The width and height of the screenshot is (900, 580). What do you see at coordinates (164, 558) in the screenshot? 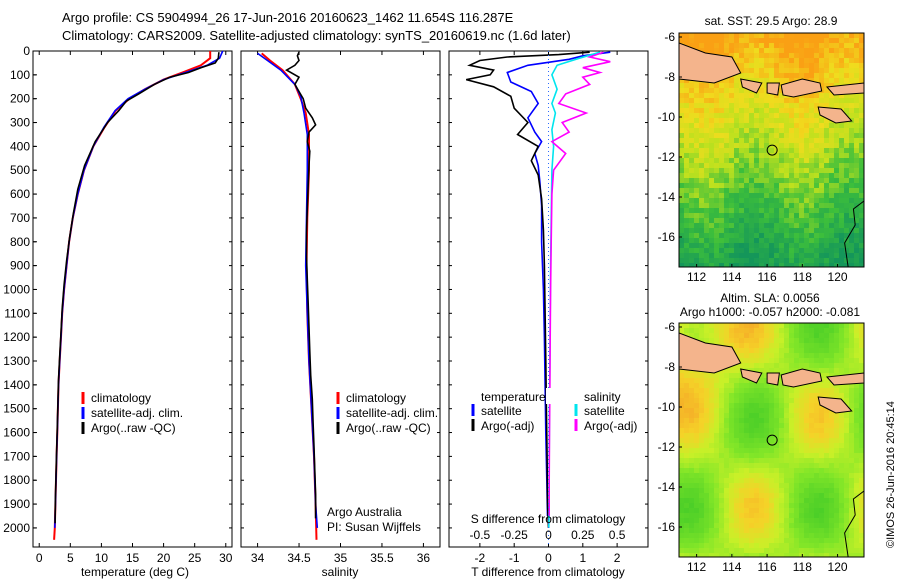
I see `x-tick-label: 20` at bounding box center [164, 558].